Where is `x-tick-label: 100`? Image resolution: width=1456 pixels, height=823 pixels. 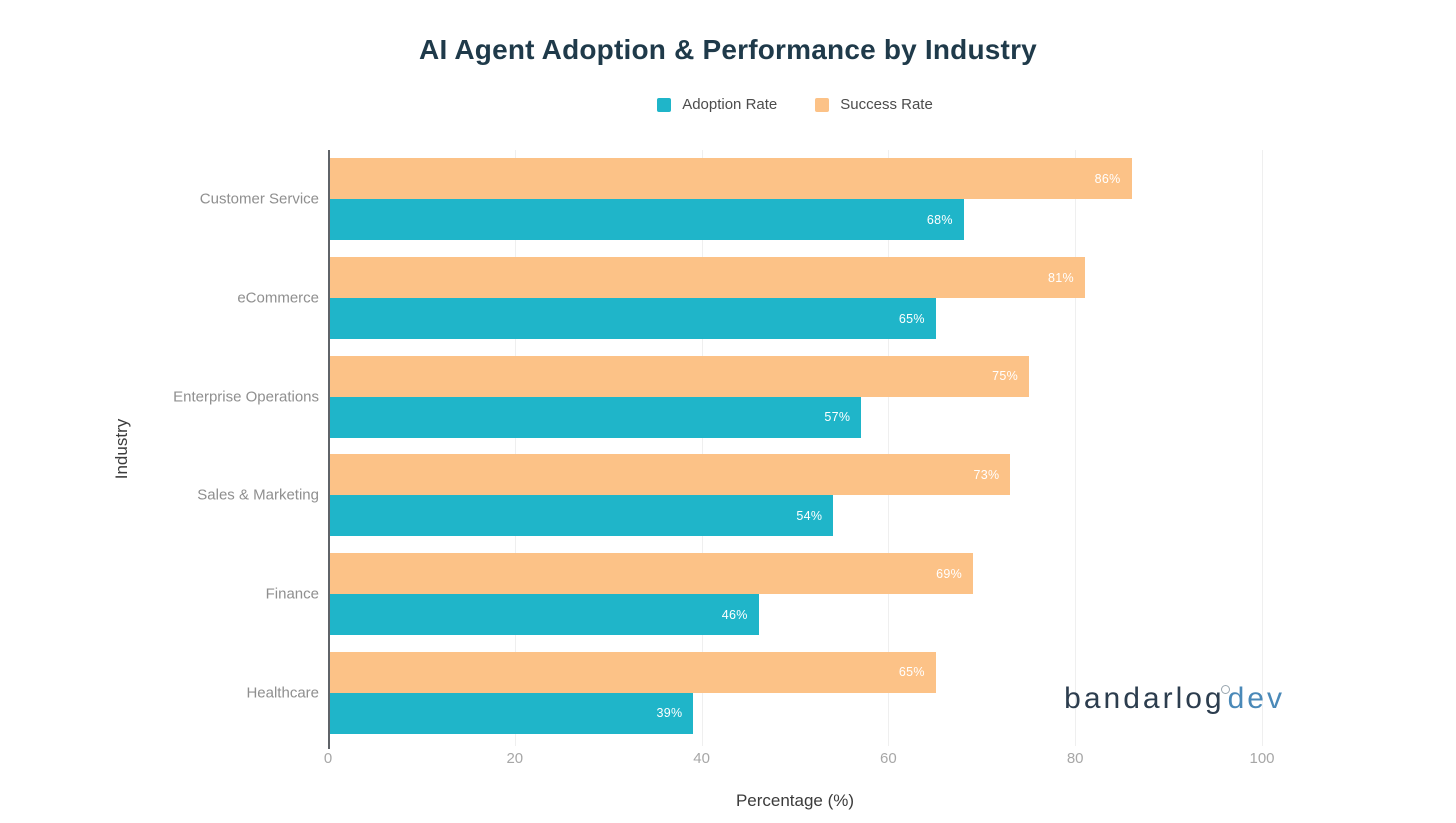
x-tick-label: 100 is located at coordinates (1262, 758).